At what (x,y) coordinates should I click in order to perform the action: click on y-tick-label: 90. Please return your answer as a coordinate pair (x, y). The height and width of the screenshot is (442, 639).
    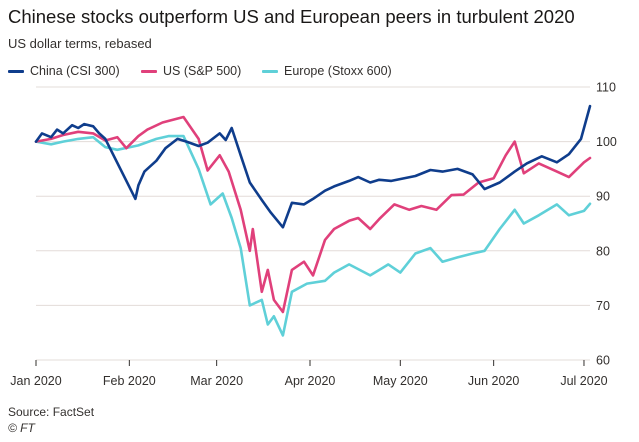
    Looking at the image, I should click on (603, 197).